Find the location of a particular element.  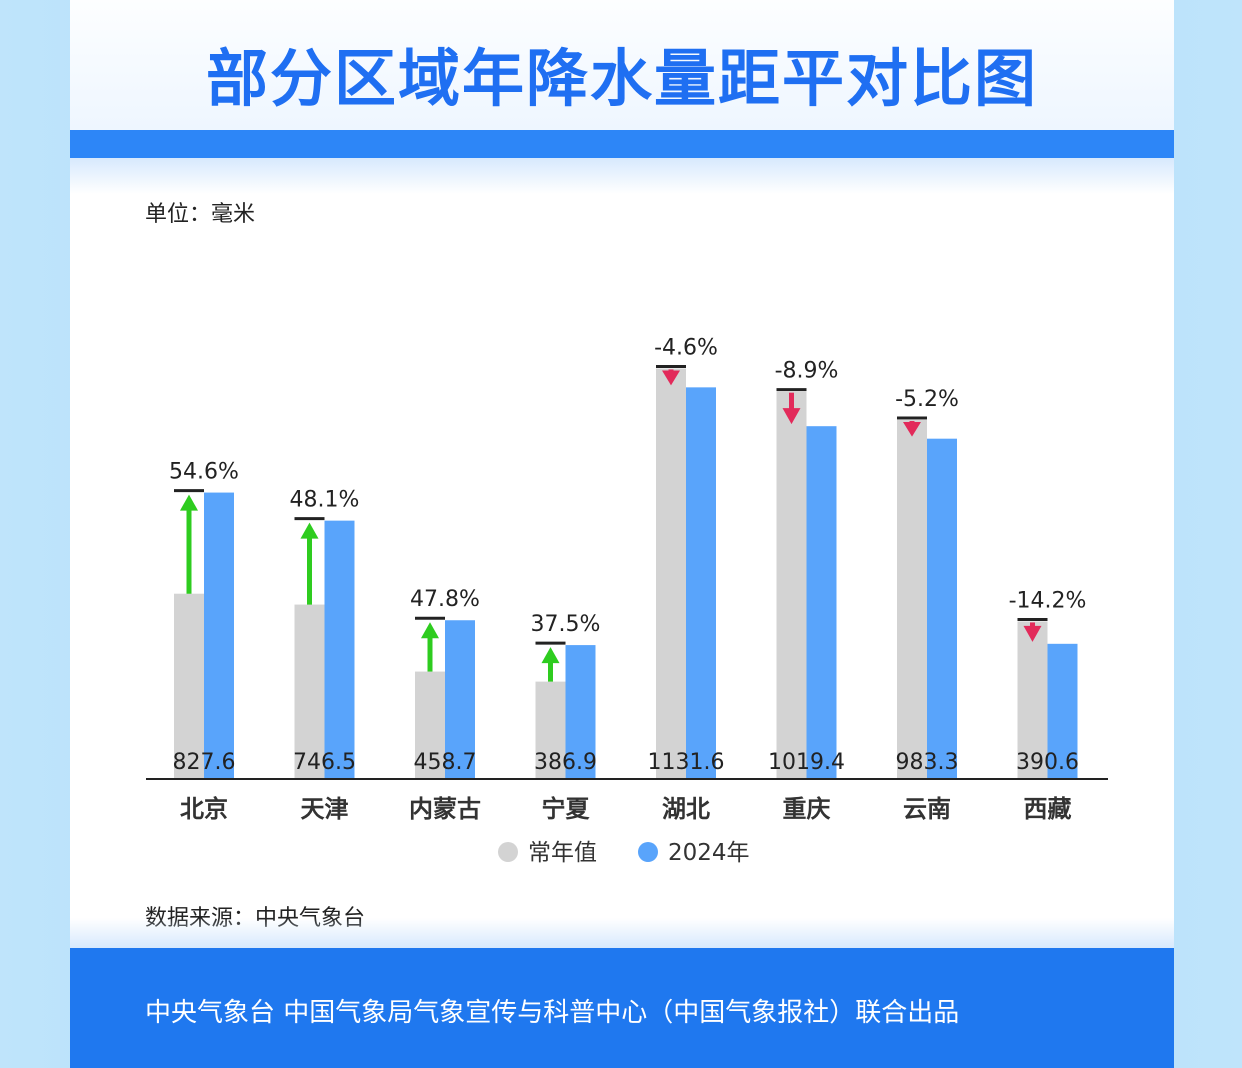

legend-label-2024: 2024年 is located at coordinates (709, 853).